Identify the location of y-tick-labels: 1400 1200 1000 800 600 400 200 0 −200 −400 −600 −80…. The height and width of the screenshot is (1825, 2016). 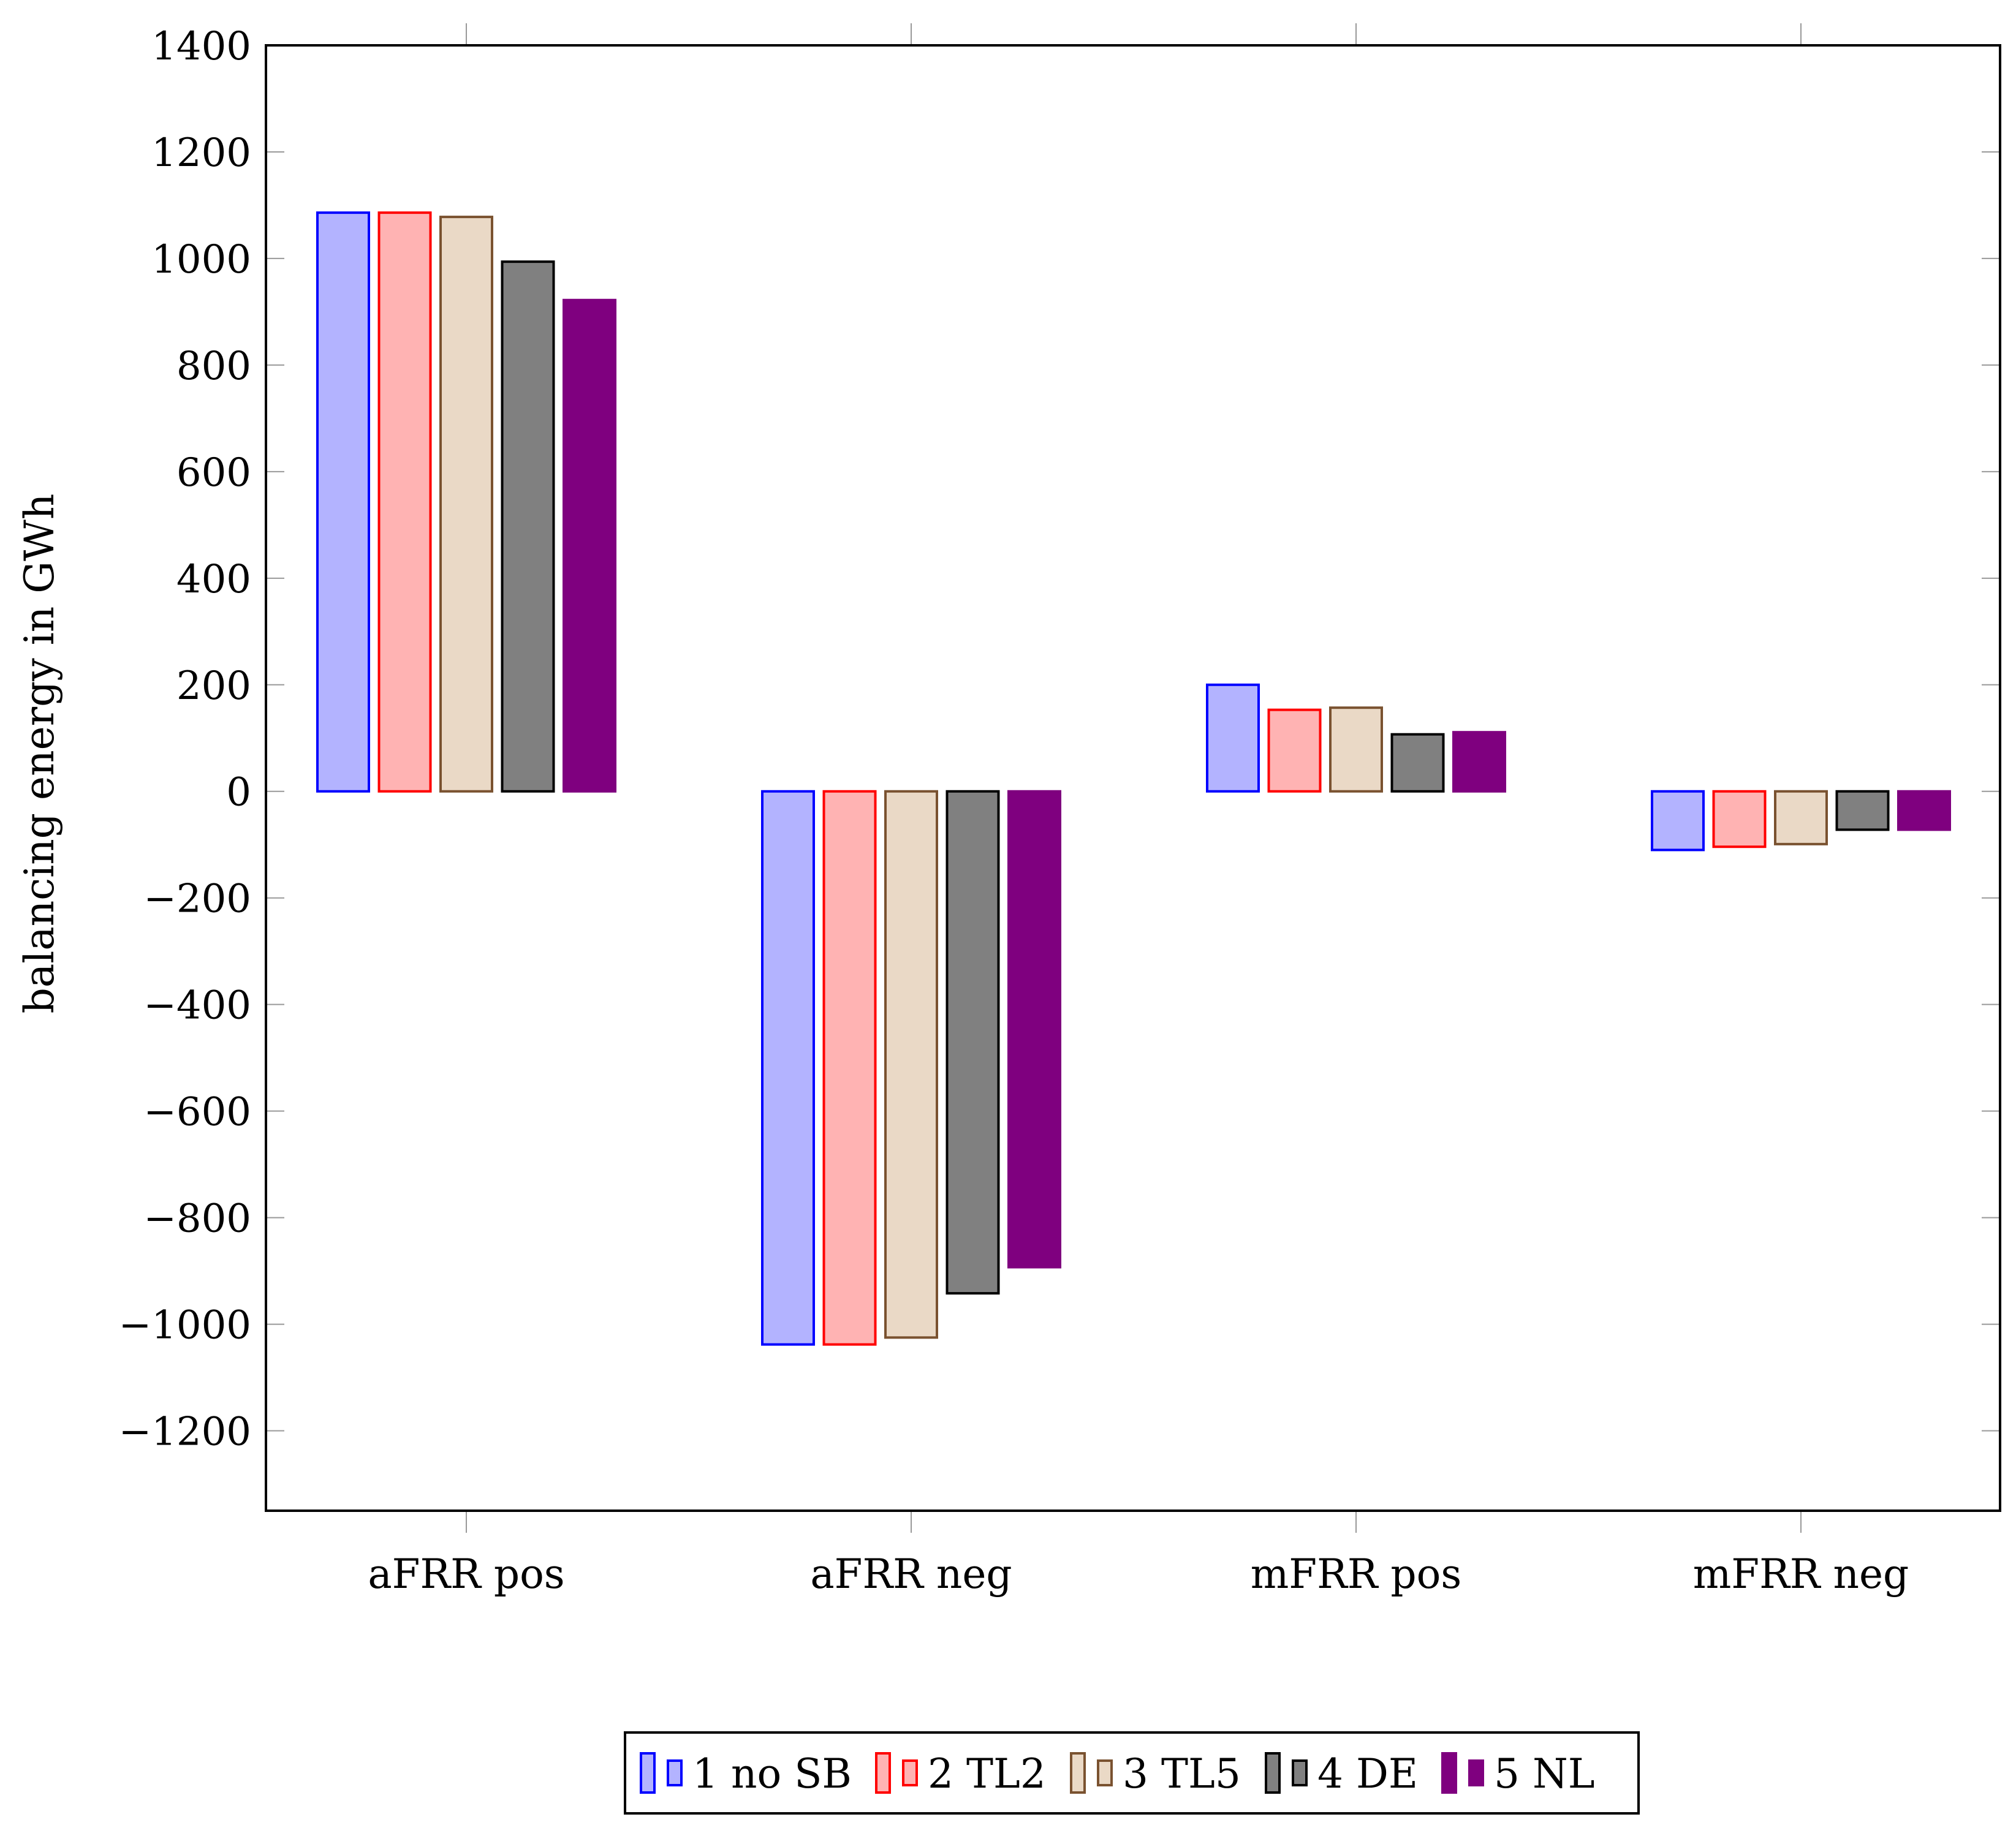
(185, 739).